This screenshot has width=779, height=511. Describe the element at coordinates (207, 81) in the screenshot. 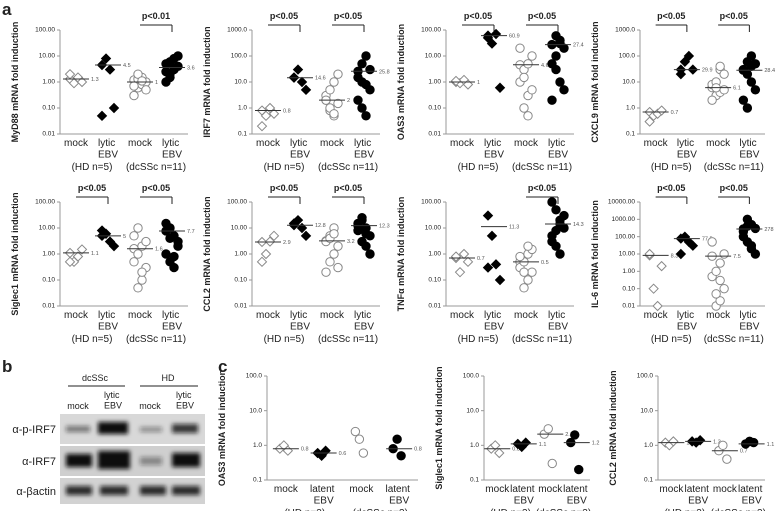

I see `y-axis-title: IRF7 mRNA fold induction` at that location.